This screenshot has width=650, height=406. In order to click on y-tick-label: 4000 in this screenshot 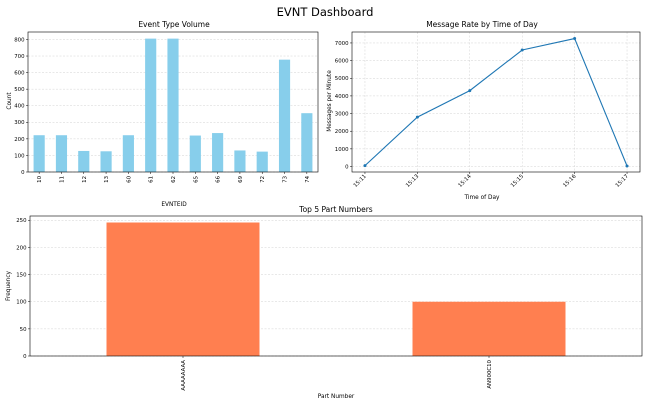, I will do `click(342, 97)`.